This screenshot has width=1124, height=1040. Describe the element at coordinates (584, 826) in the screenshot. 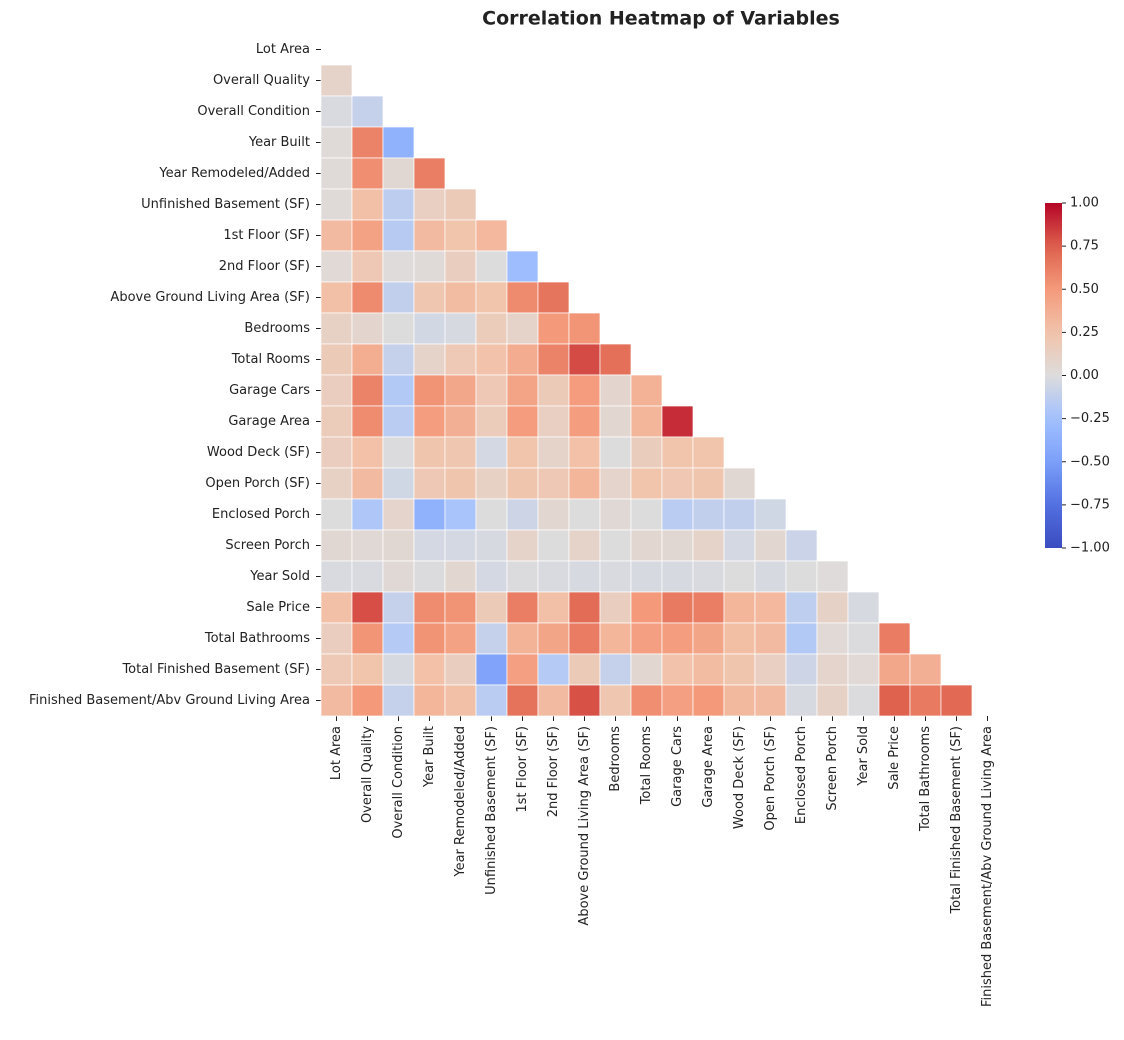

I see `x-tick-label: Above Ground Living Area (SF)` at that location.